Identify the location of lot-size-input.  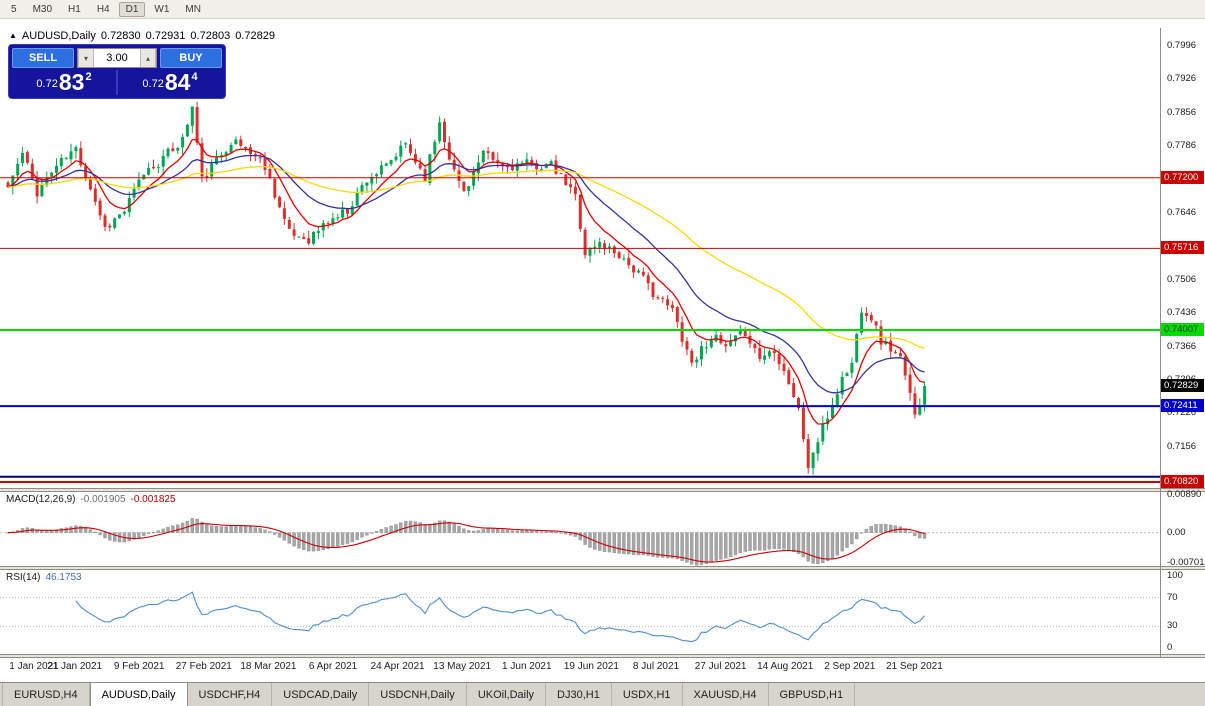
(117, 58).